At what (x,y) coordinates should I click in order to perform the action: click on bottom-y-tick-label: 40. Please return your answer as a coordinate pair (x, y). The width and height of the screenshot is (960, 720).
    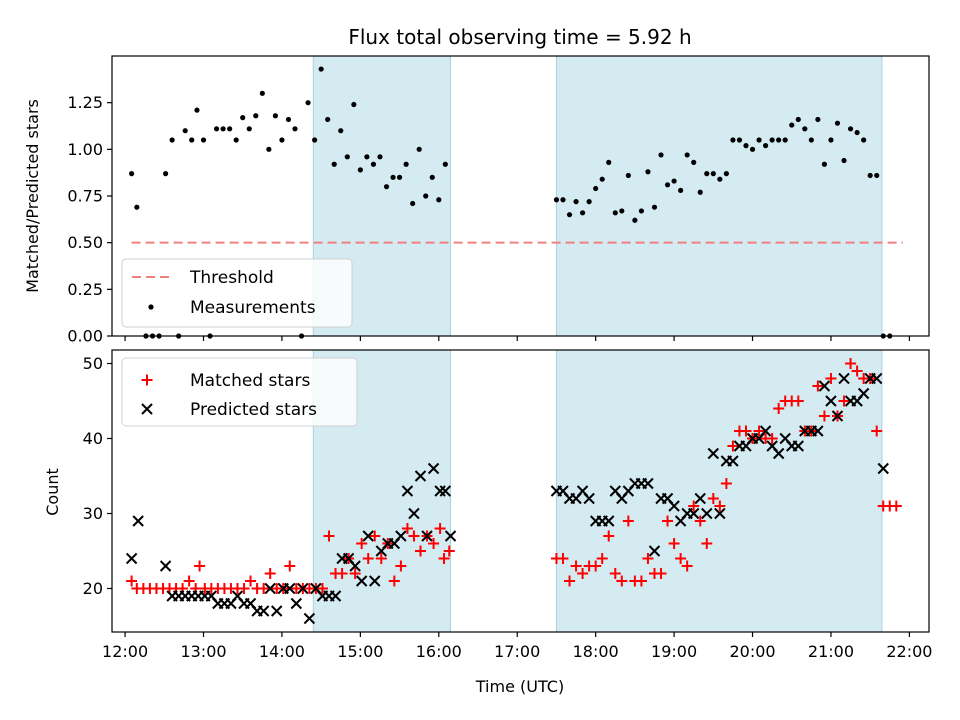
    Looking at the image, I should click on (93, 438).